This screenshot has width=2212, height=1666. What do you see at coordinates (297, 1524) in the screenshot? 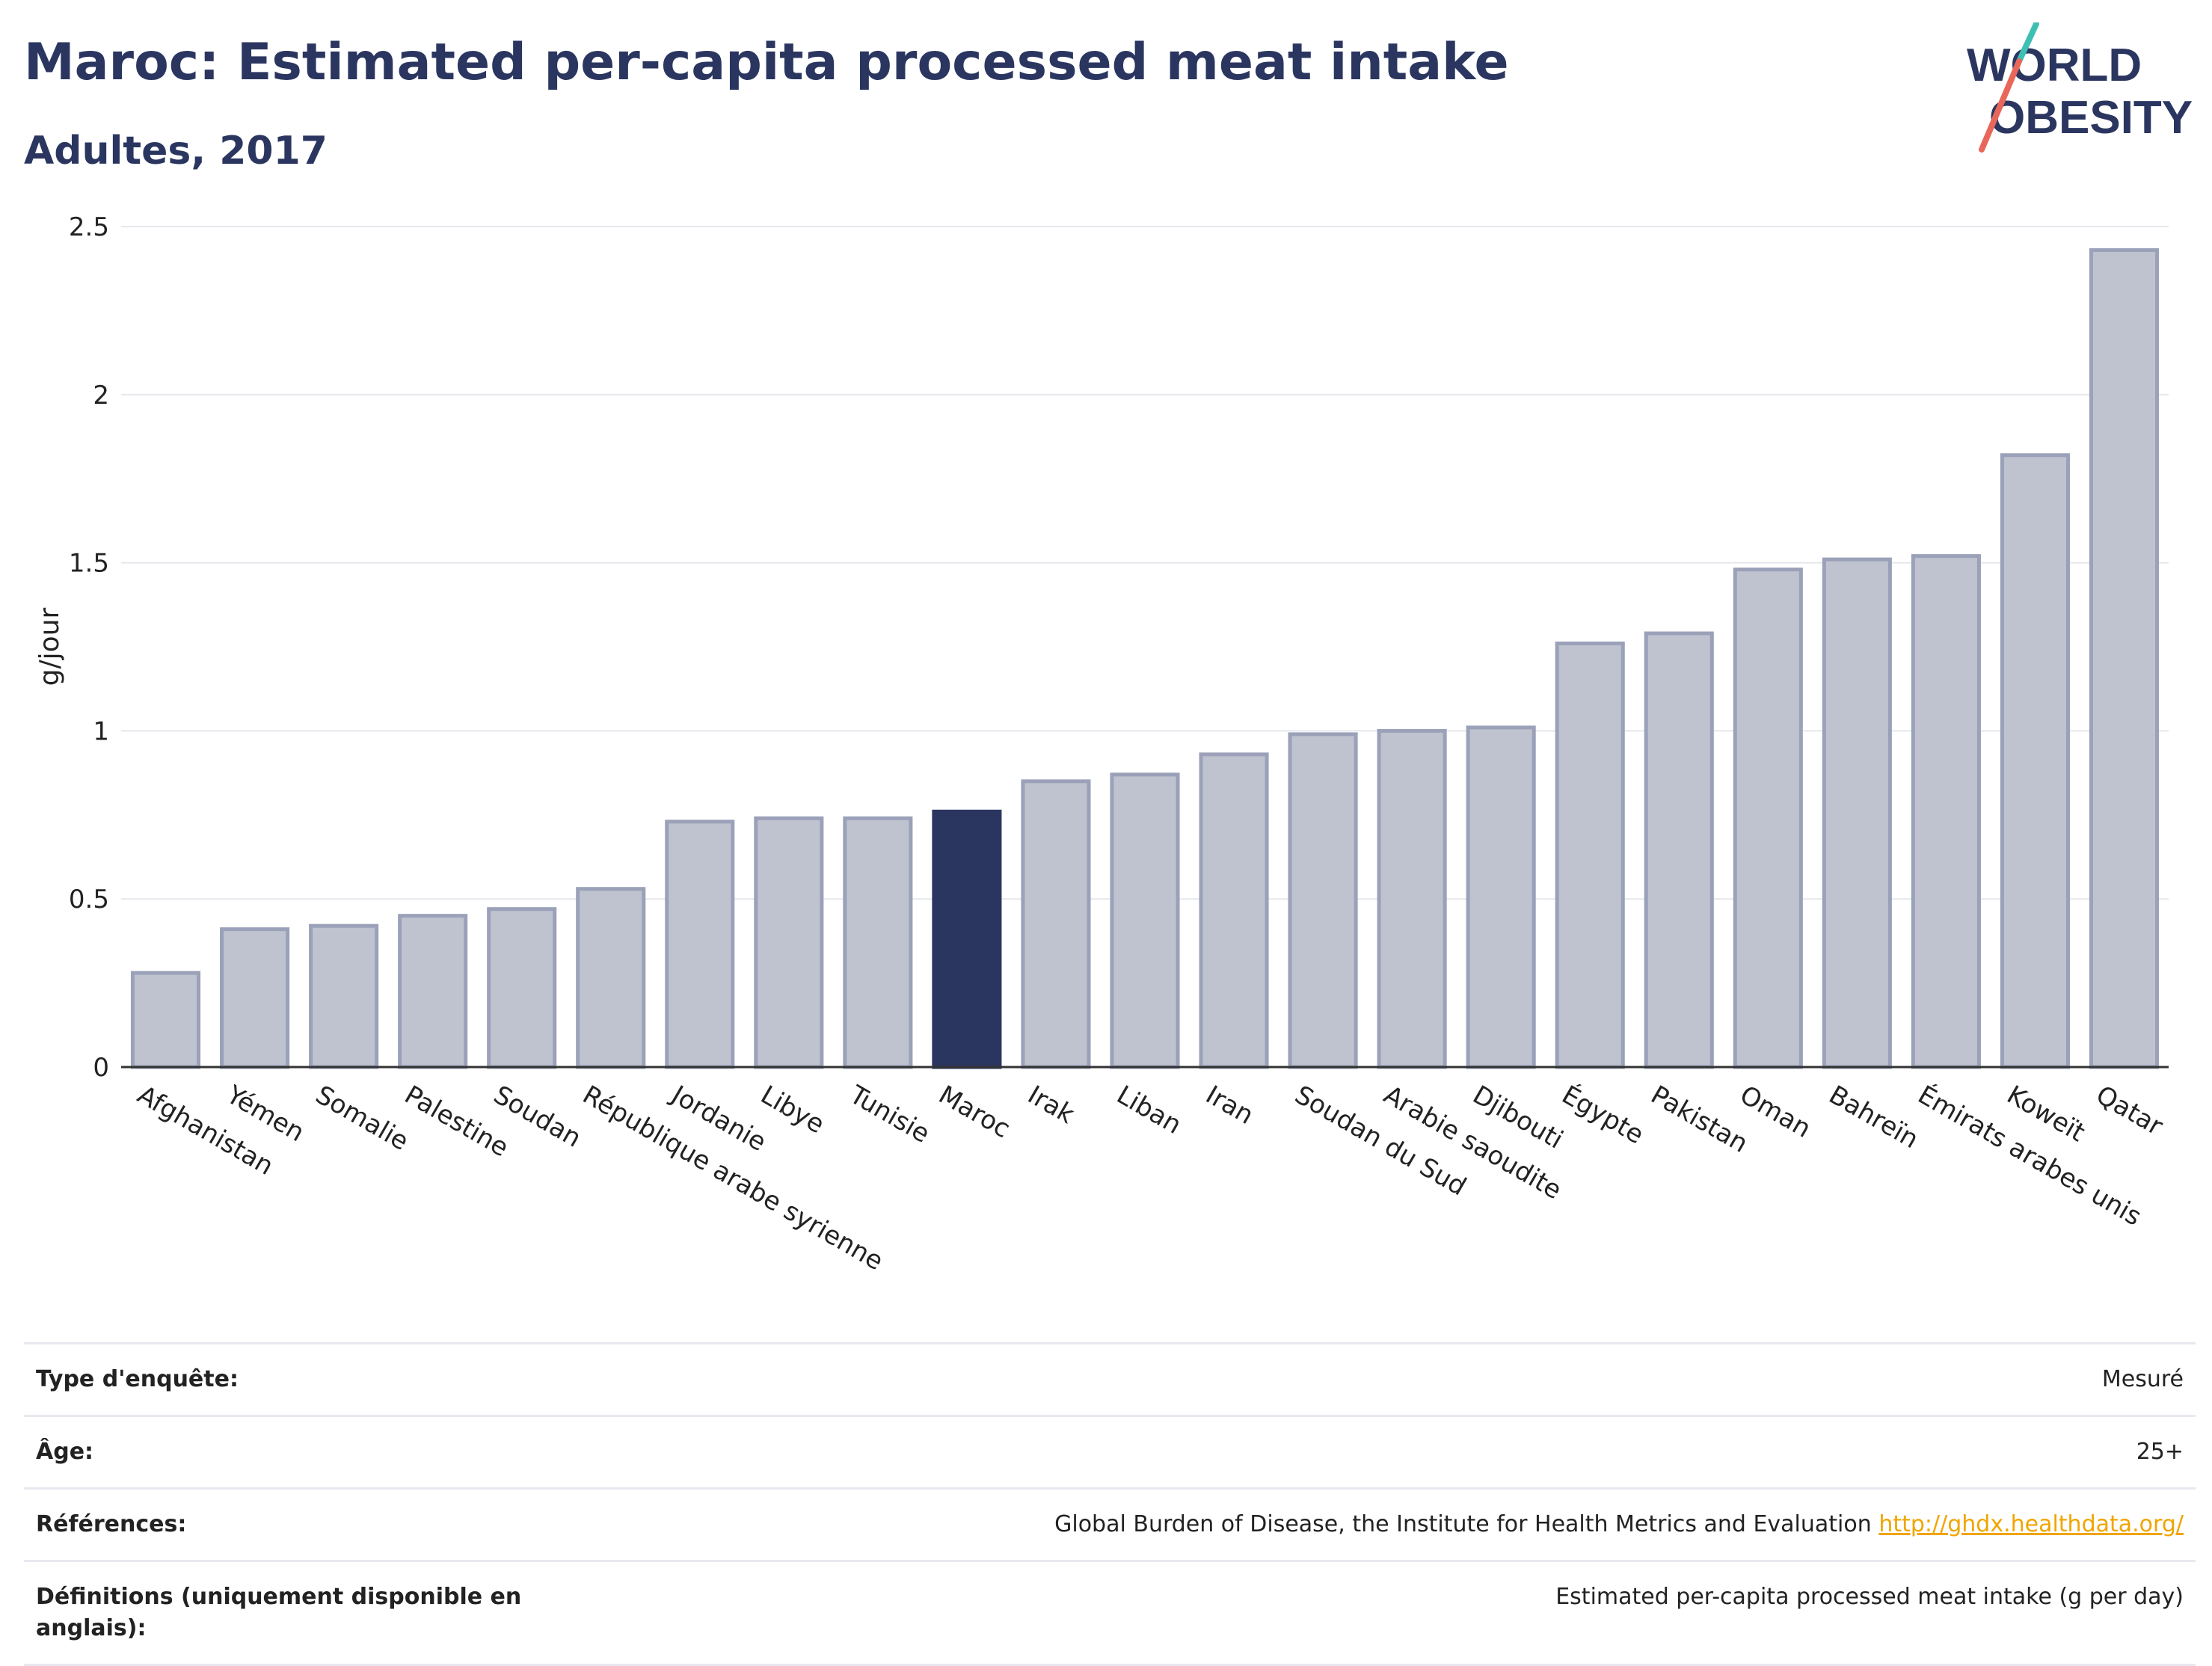
I see `info-label: Références:` at bounding box center [297, 1524].